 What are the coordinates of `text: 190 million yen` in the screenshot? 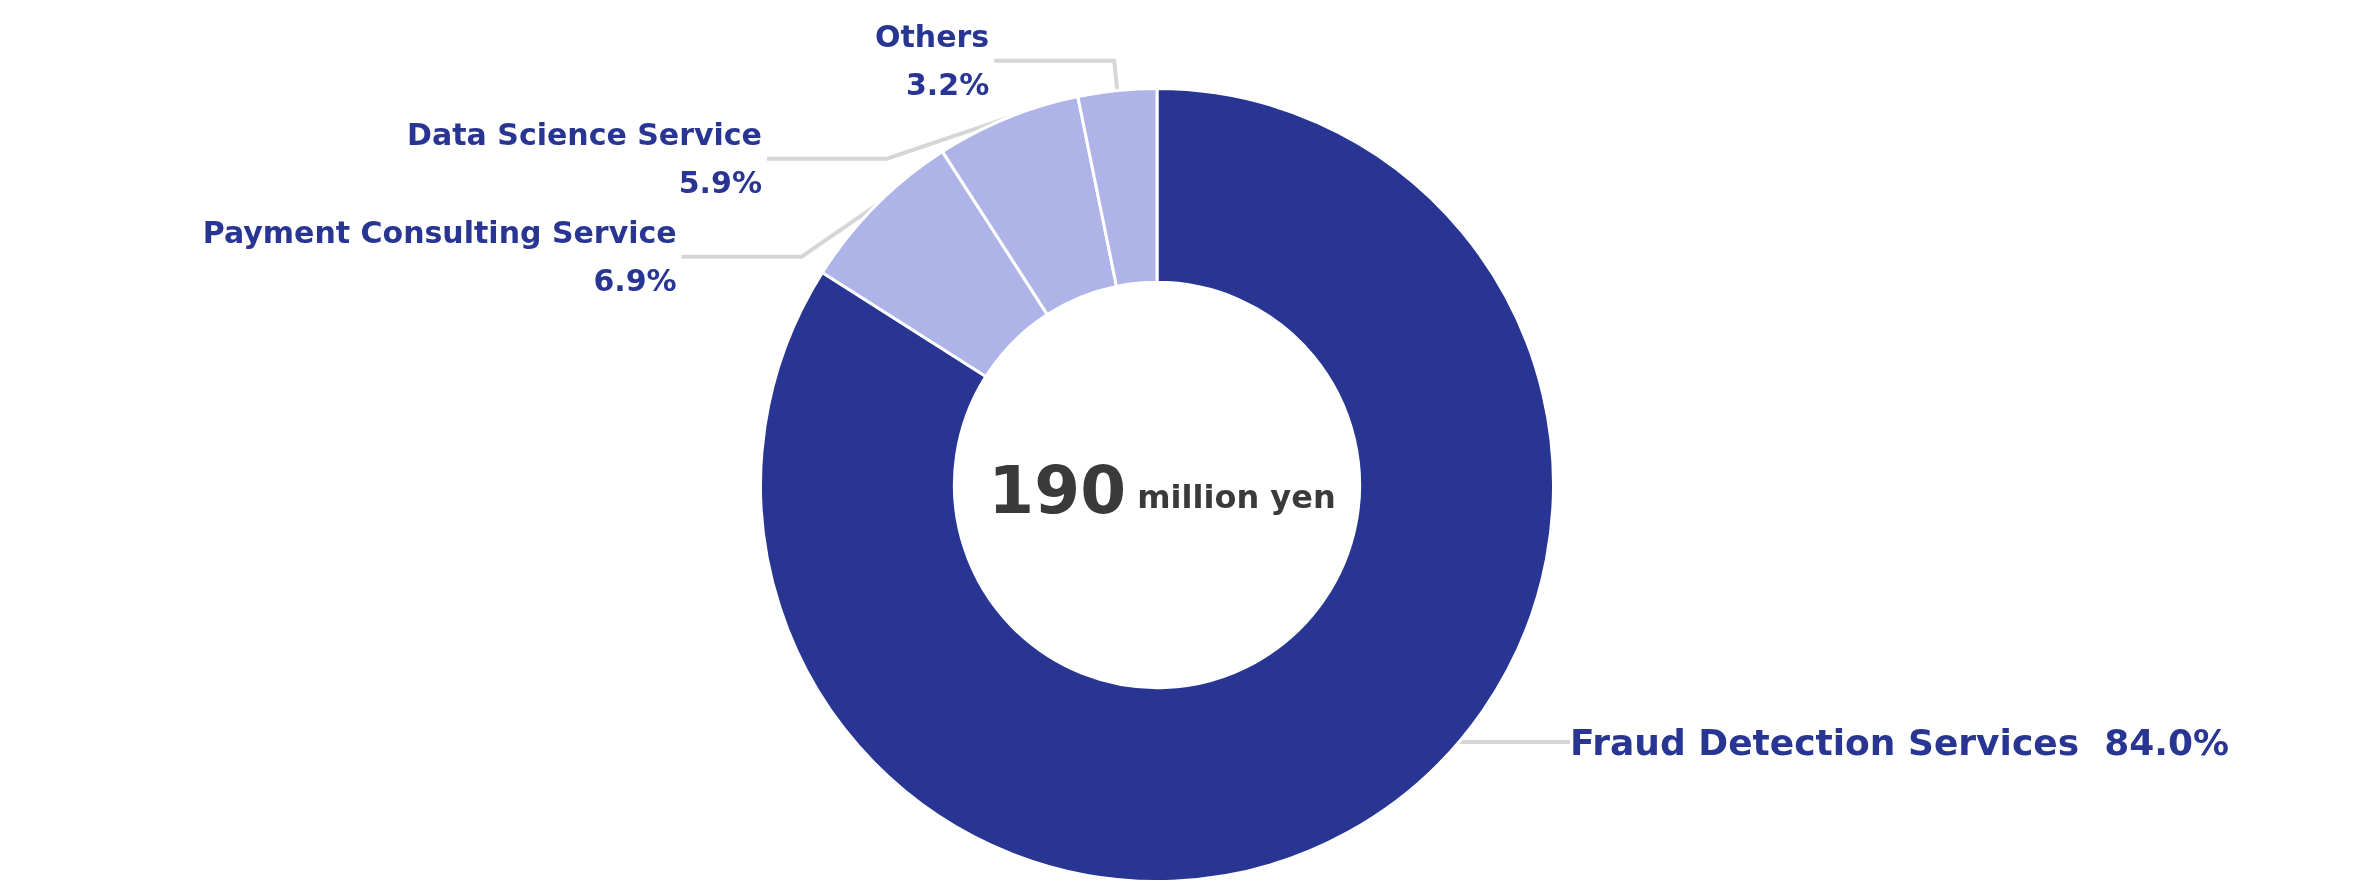 It's located at (1162, 490).